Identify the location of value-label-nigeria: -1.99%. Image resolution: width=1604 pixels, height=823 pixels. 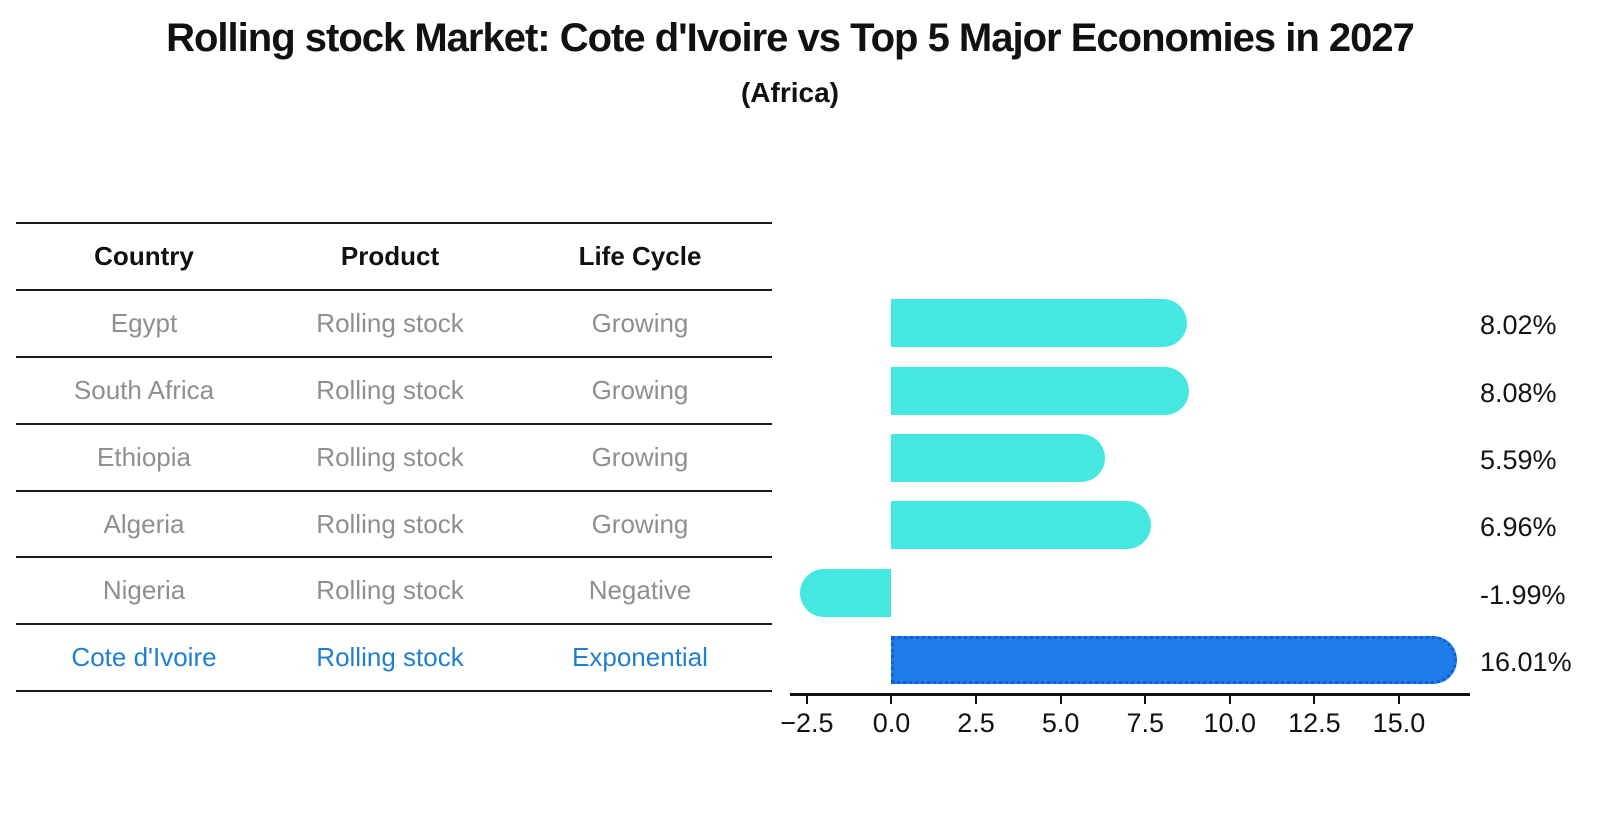
(1523, 594).